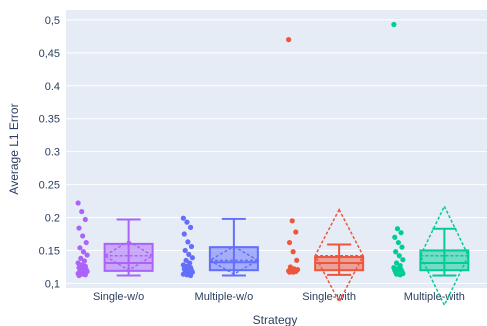  I want to click on y-tick-label: 0.2, so click(52, 219).